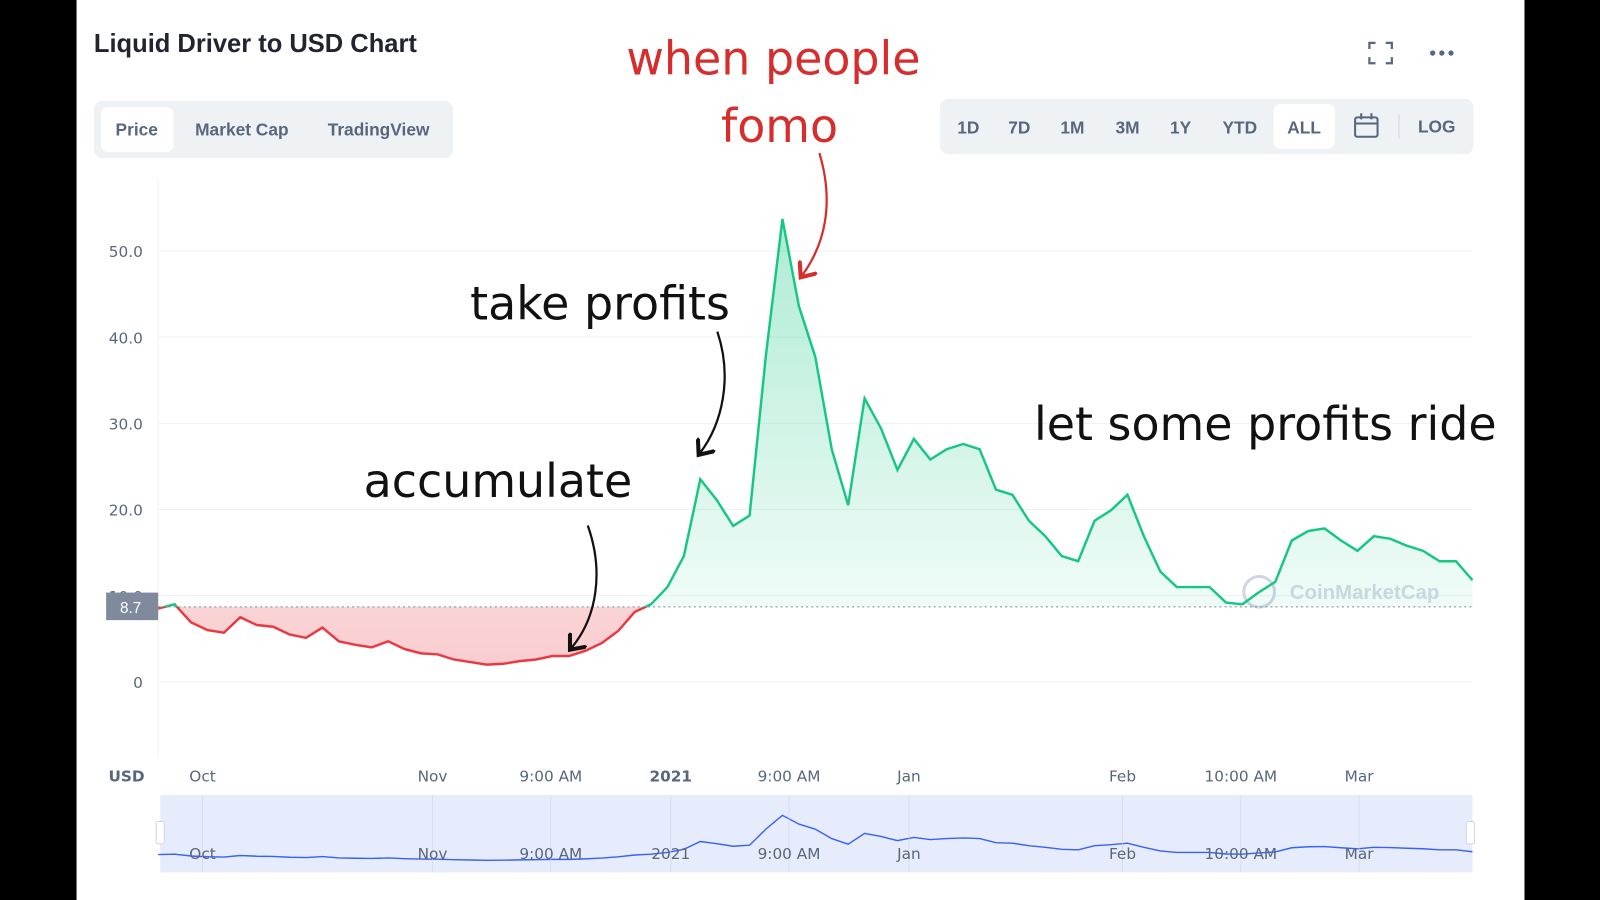 This screenshot has height=900, width=1600. What do you see at coordinates (815, 838) in the screenshot?
I see `navigator-line` at bounding box center [815, 838].